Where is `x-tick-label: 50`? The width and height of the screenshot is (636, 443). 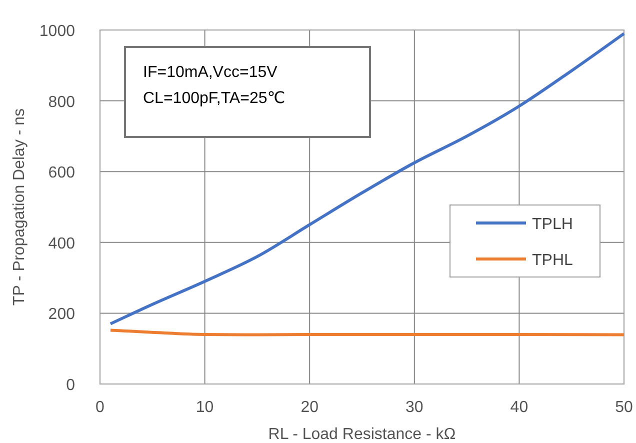
x-tick-label: 50 is located at coordinates (624, 407).